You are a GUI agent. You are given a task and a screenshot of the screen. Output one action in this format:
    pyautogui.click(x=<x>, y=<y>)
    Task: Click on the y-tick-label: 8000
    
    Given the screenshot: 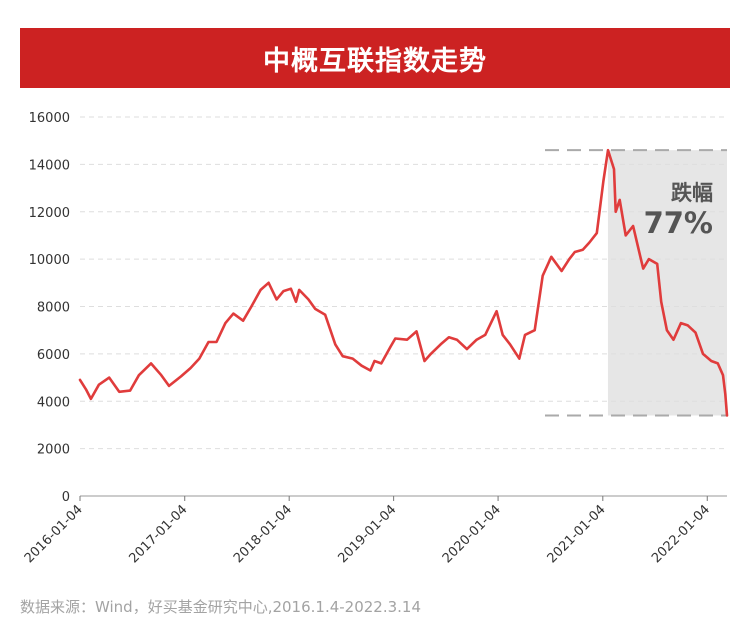 What is the action you would take?
    pyautogui.click(x=53, y=308)
    